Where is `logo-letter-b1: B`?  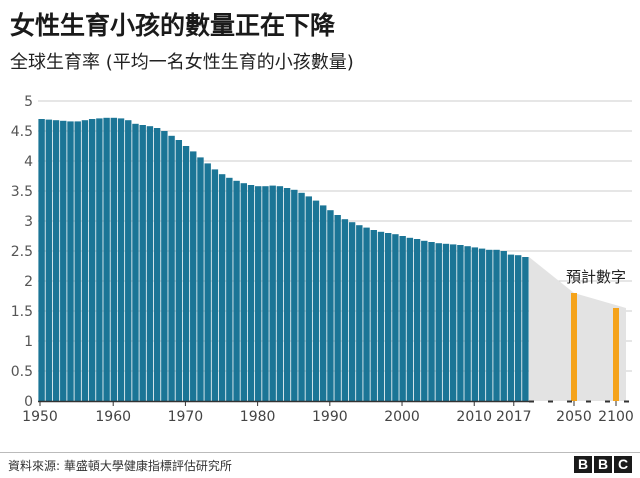 logo-letter-b1: B is located at coordinates (583, 464).